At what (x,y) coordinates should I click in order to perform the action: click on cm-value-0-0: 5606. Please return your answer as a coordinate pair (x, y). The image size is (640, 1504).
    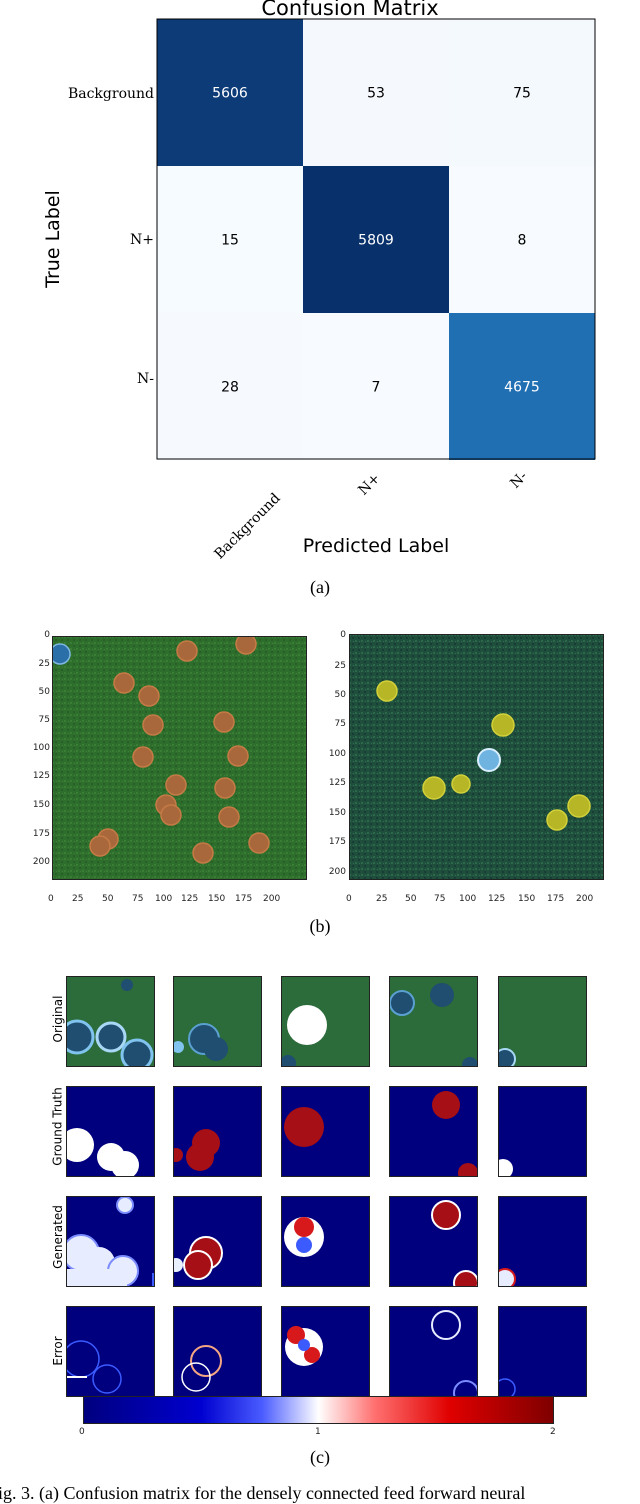
    Looking at the image, I should click on (230, 94).